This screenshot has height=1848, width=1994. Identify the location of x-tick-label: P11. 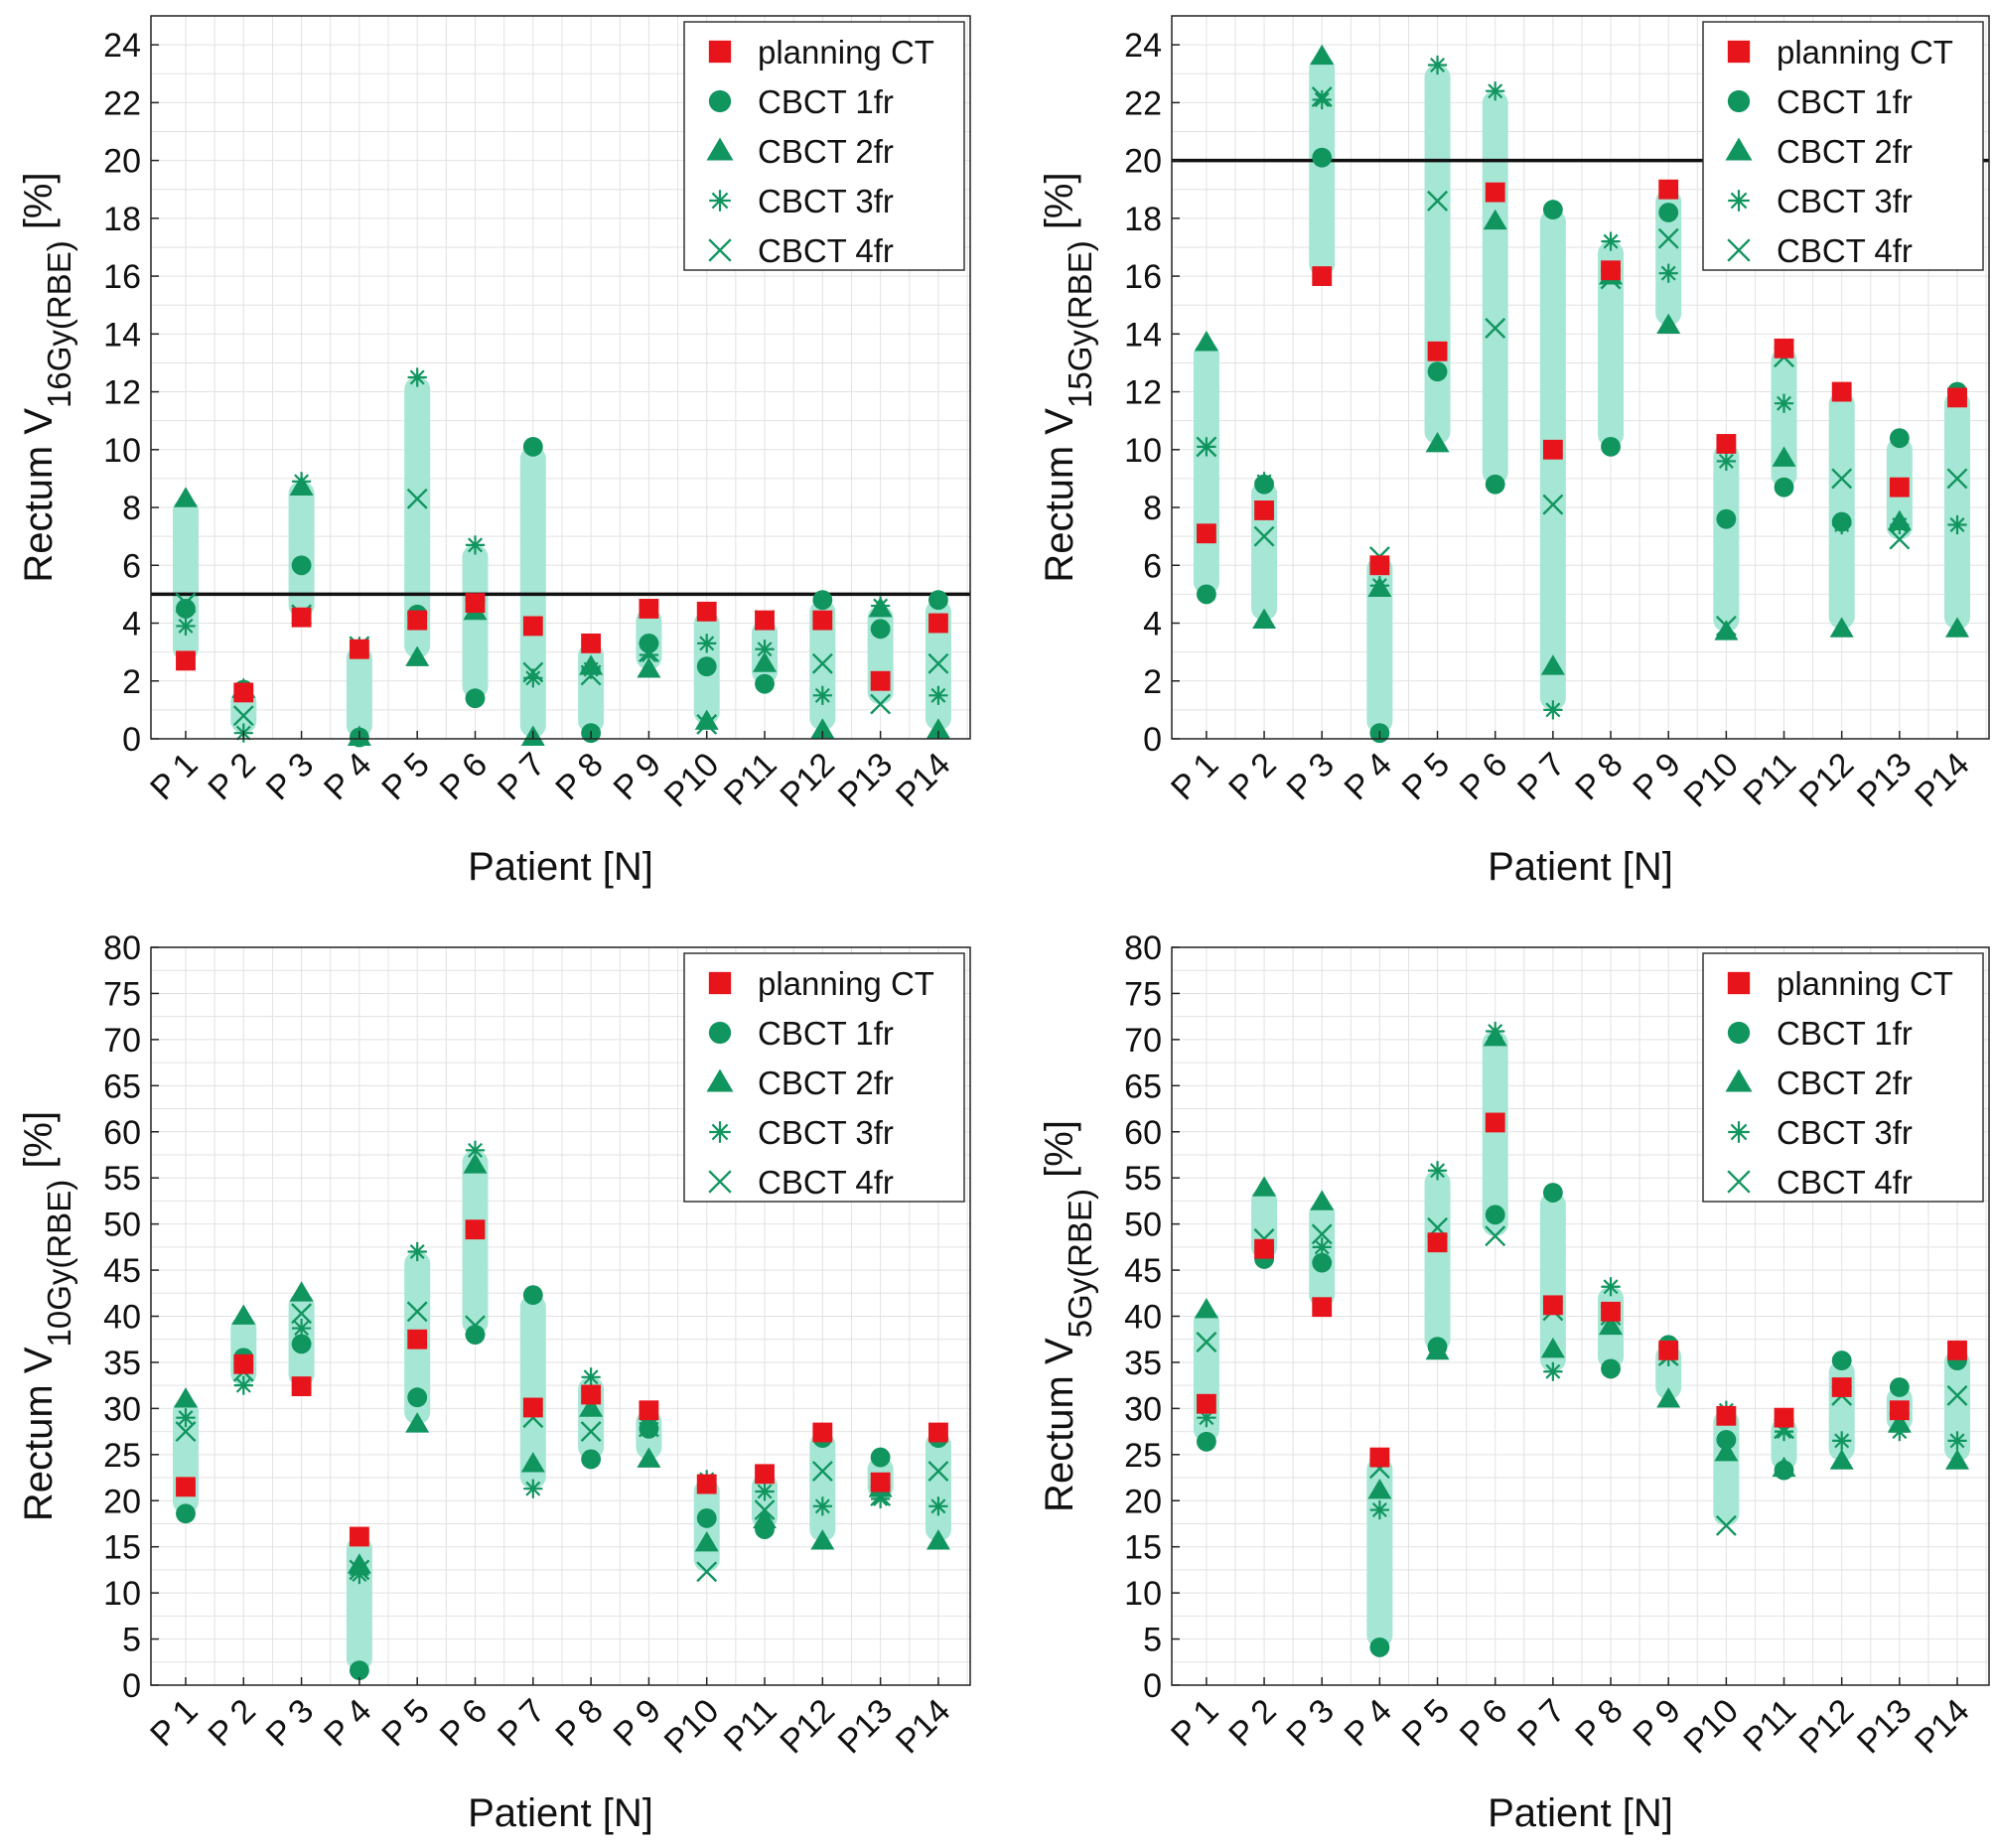
(1769, 779).